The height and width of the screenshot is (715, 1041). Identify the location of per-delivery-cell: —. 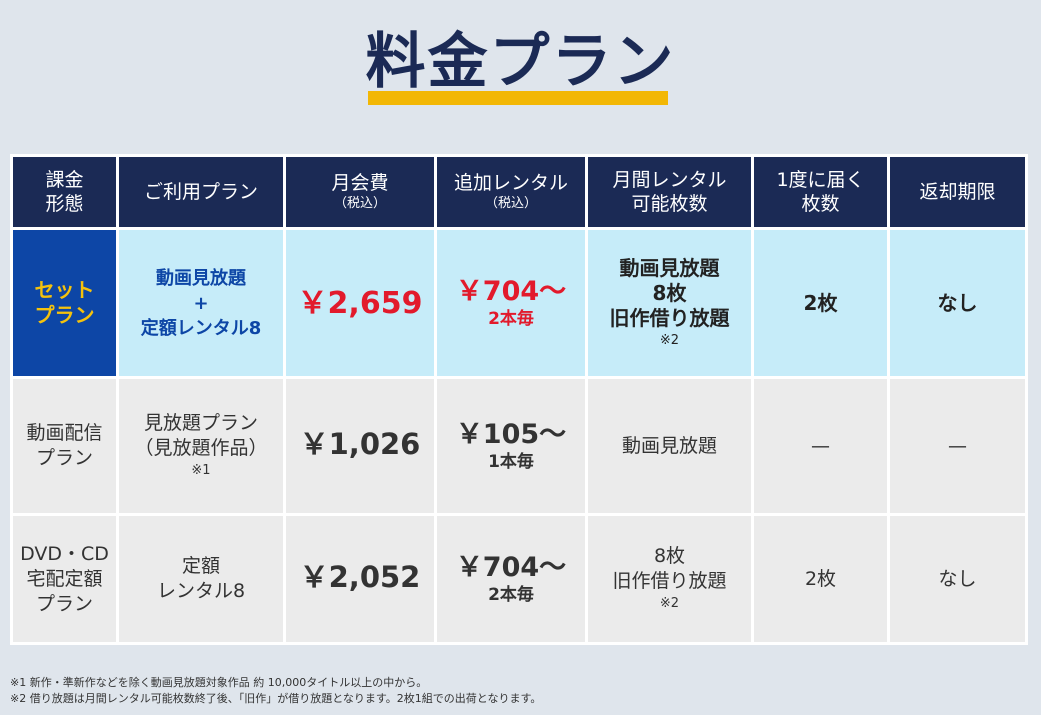
(820, 446).